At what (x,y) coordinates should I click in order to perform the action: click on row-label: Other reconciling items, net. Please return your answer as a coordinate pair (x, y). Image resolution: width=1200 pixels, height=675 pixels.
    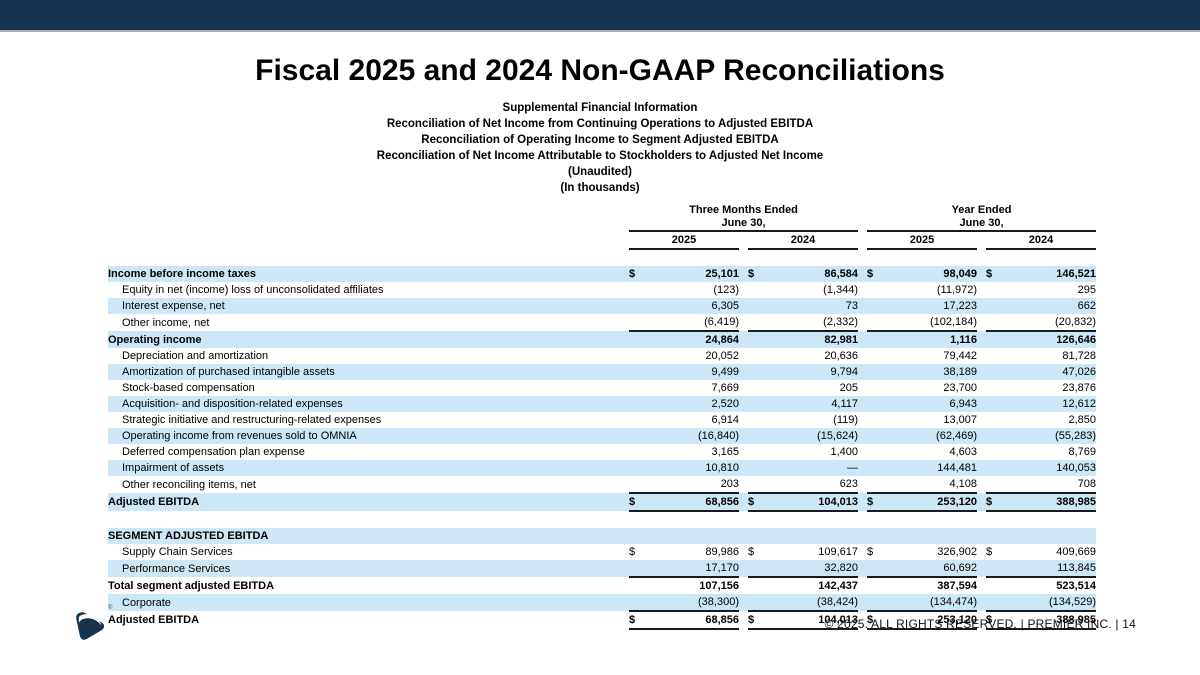
    Looking at the image, I should click on (189, 484).